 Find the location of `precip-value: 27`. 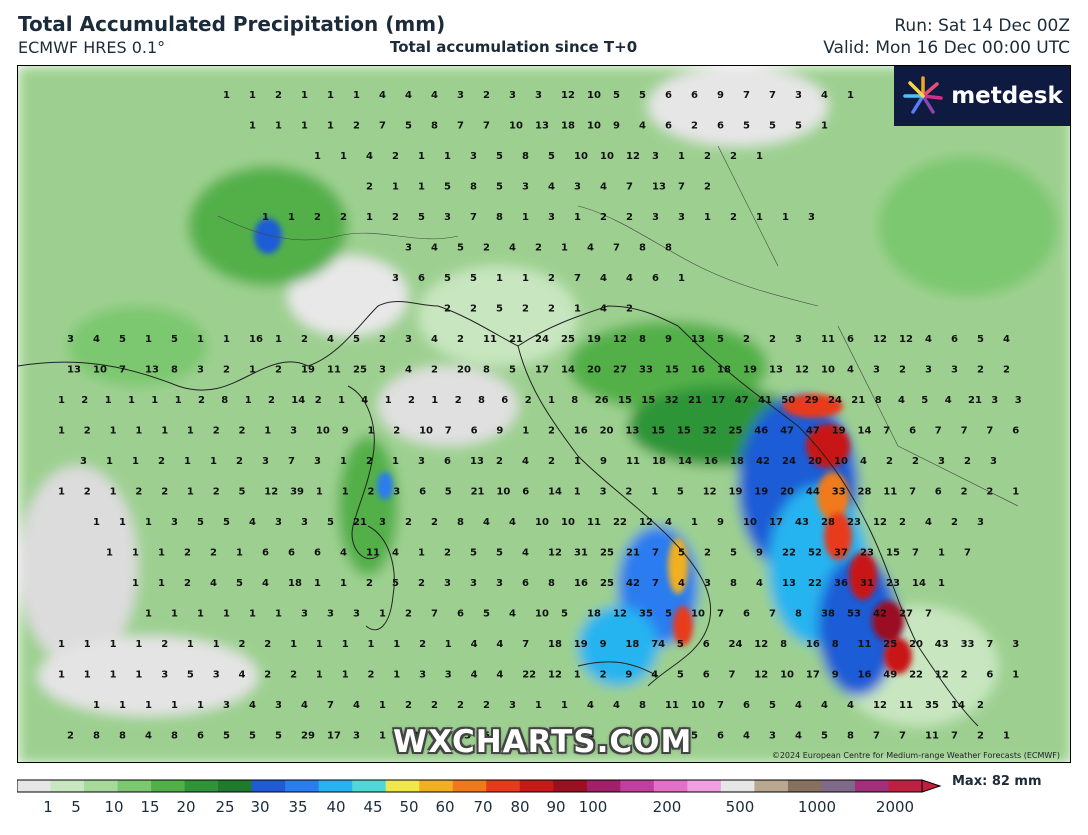

precip-value: 27 is located at coordinates (906, 614).